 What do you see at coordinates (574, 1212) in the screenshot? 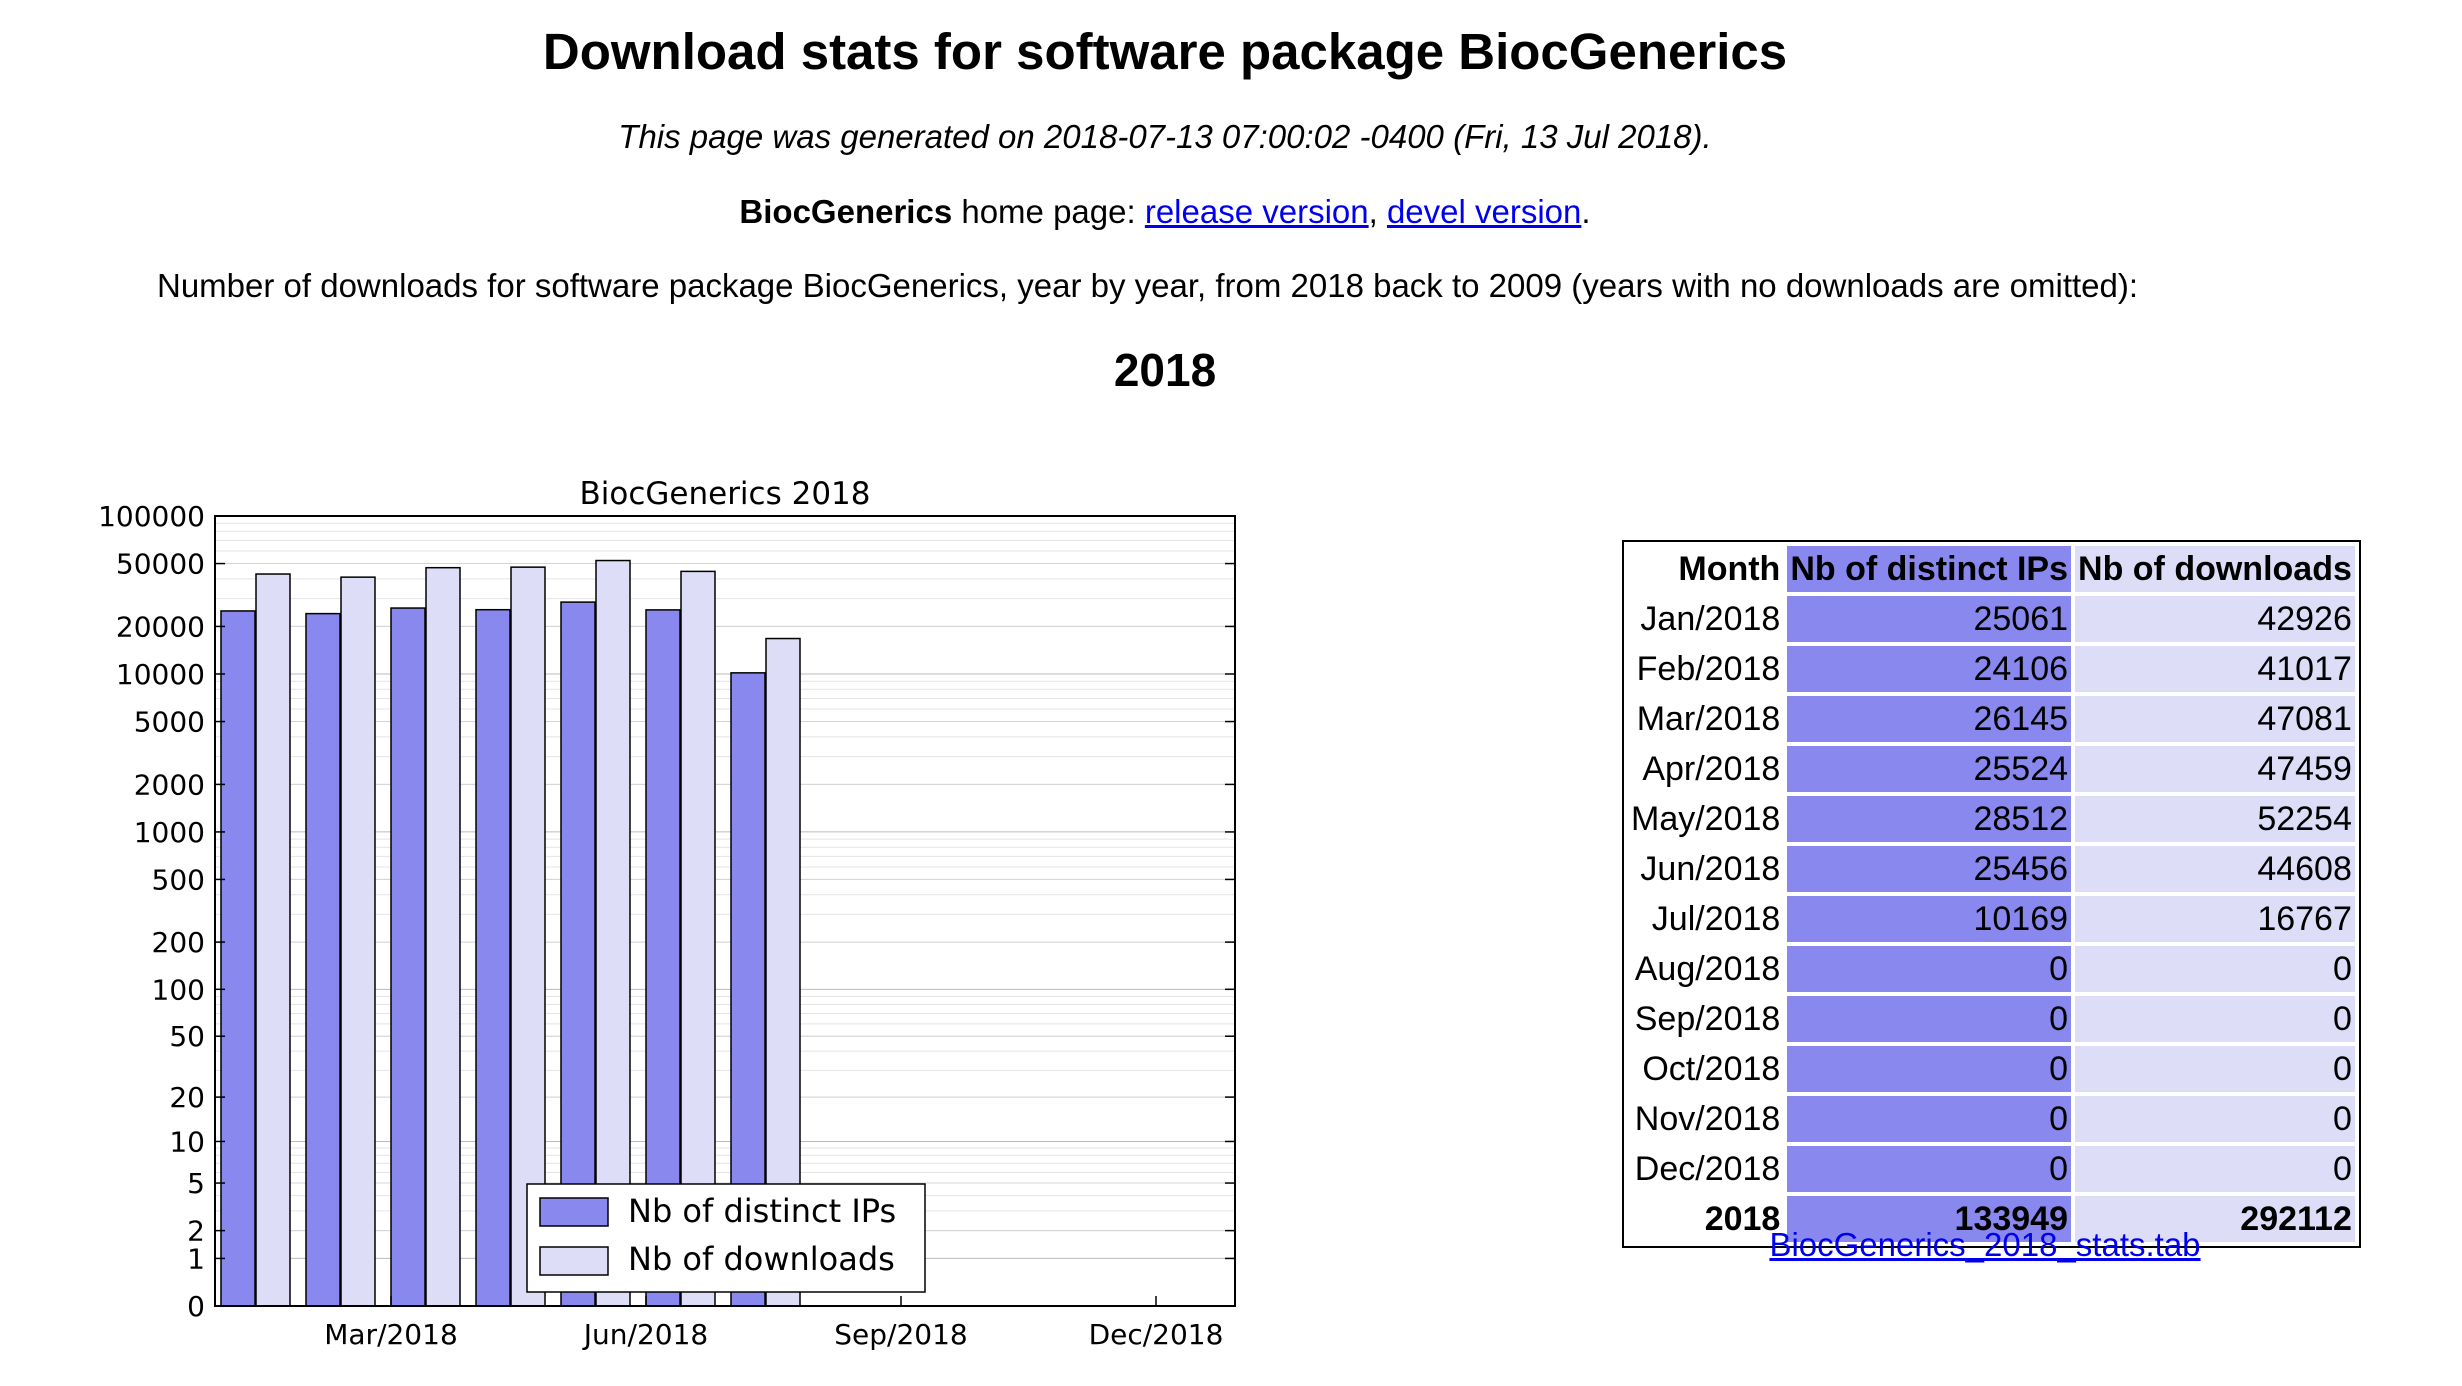
I see `legend-swatch-ips` at bounding box center [574, 1212].